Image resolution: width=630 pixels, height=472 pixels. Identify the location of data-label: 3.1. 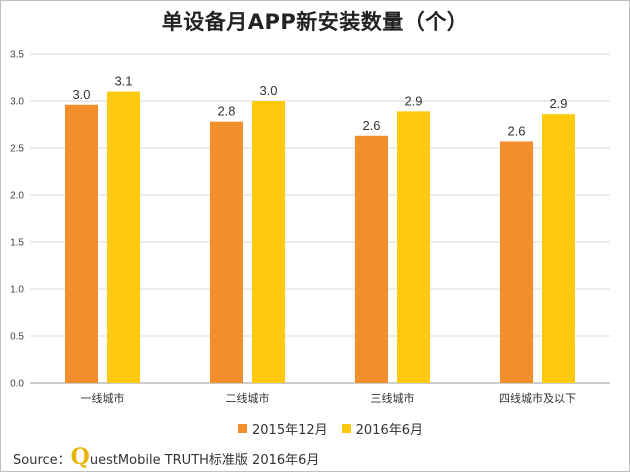
(123, 81).